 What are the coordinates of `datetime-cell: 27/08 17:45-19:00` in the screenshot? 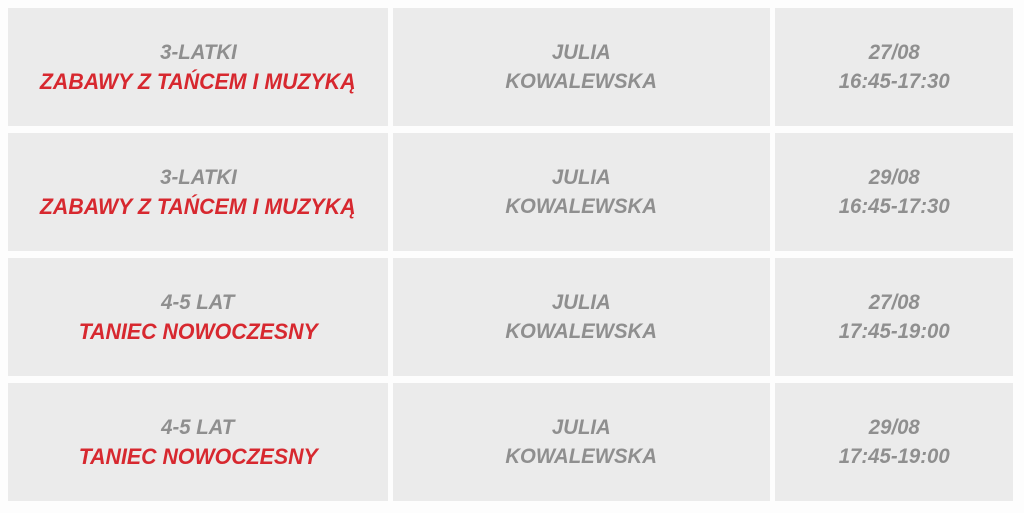 It's located at (894, 317).